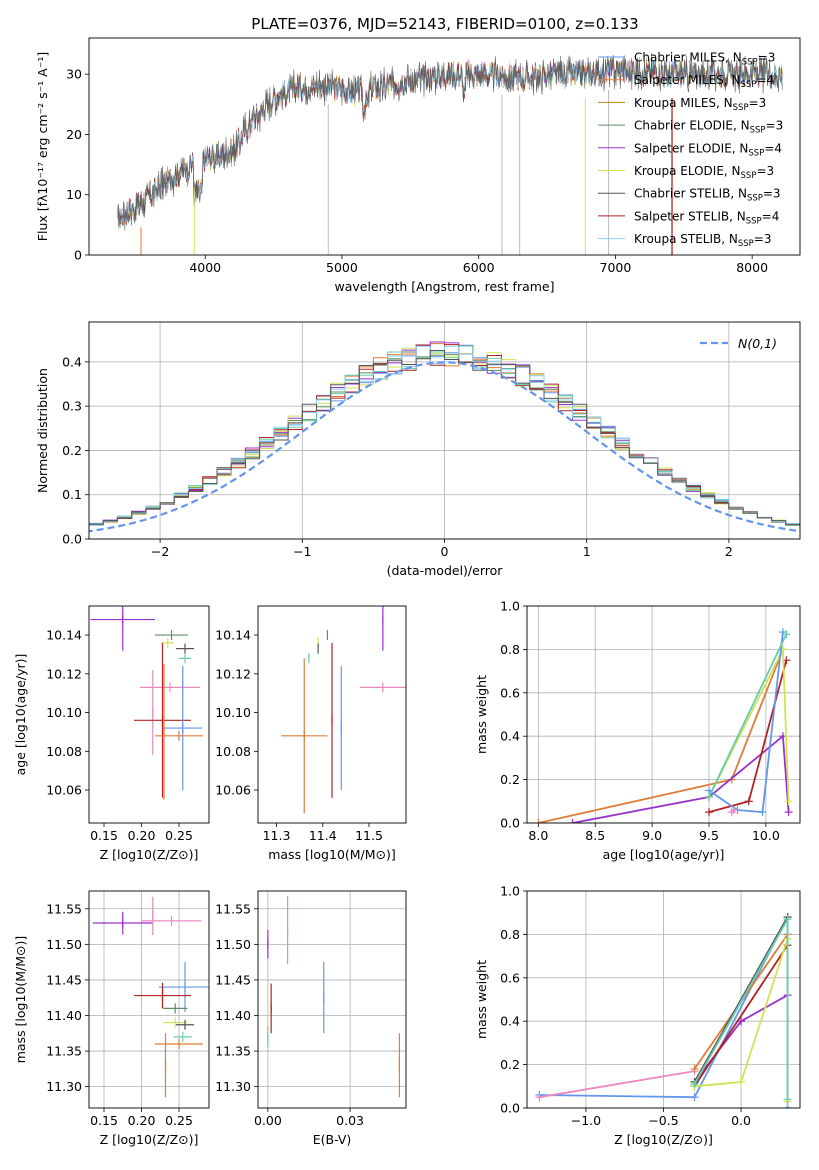  I want to click on x-tick-label: 11.5, so click(369, 835).